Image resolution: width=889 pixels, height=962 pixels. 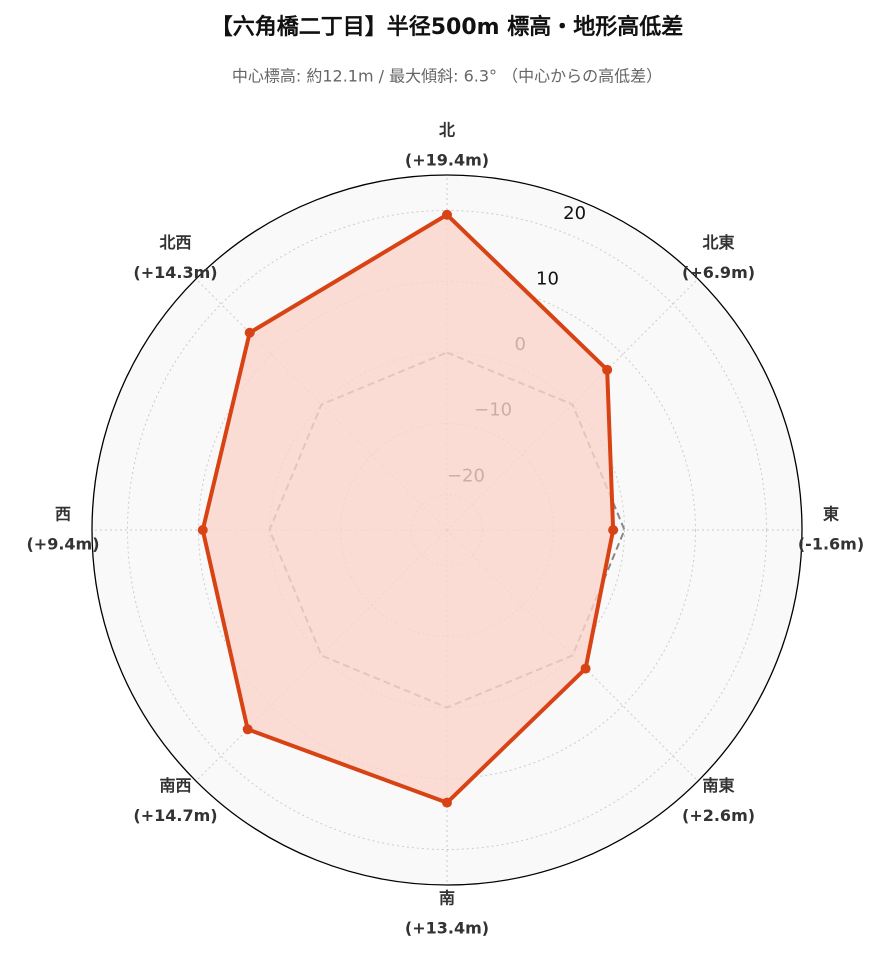 I want to click on category-label: 北, so click(x=447, y=130).